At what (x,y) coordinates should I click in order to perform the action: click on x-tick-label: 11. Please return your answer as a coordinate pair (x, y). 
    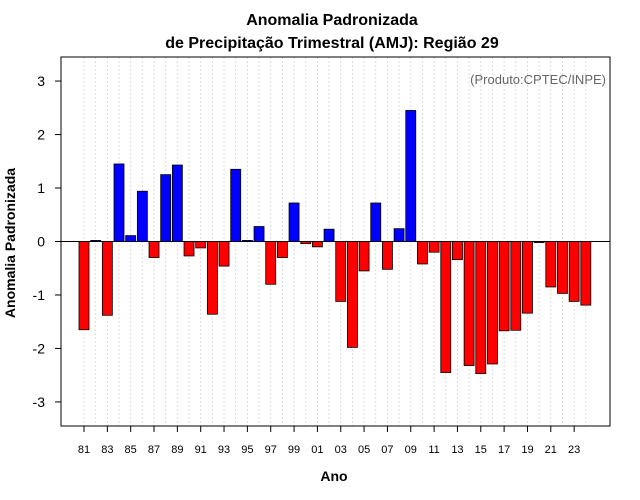
    Looking at the image, I should click on (433, 450).